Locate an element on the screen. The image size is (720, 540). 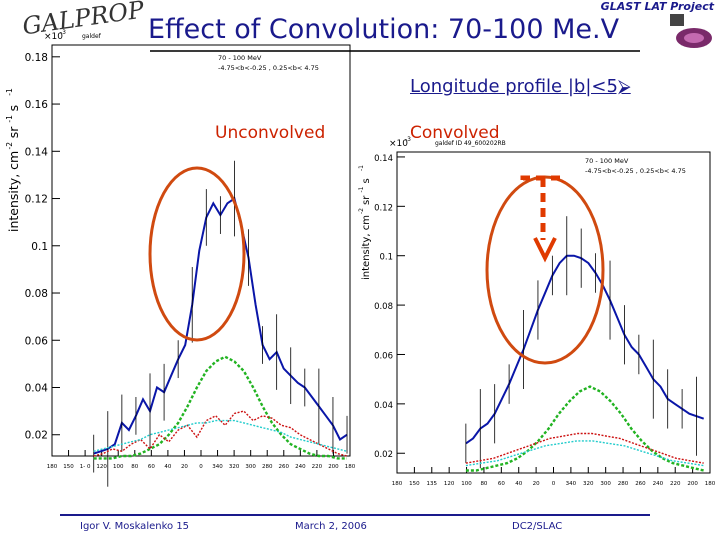
convolved-label: Convolved is located at coordinates (455, 133).